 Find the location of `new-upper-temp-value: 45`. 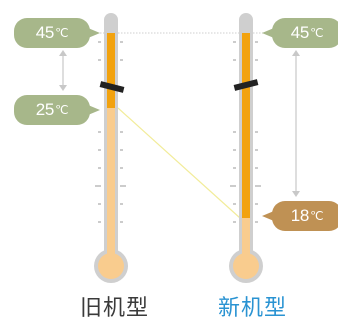

new-upper-temp-value: 45 is located at coordinates (300, 32).